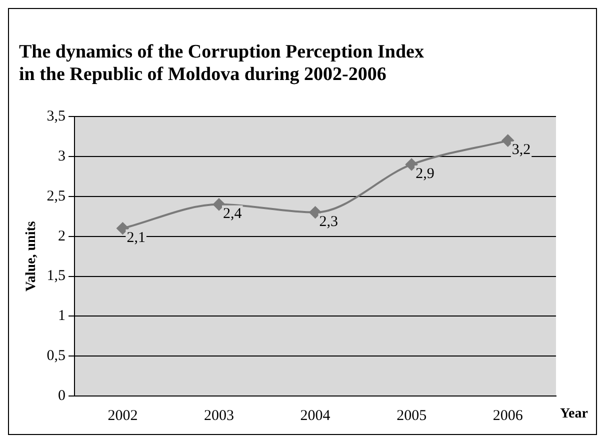  Describe the element at coordinates (62, 156) in the screenshot. I see `y-tick-label: 3` at that location.